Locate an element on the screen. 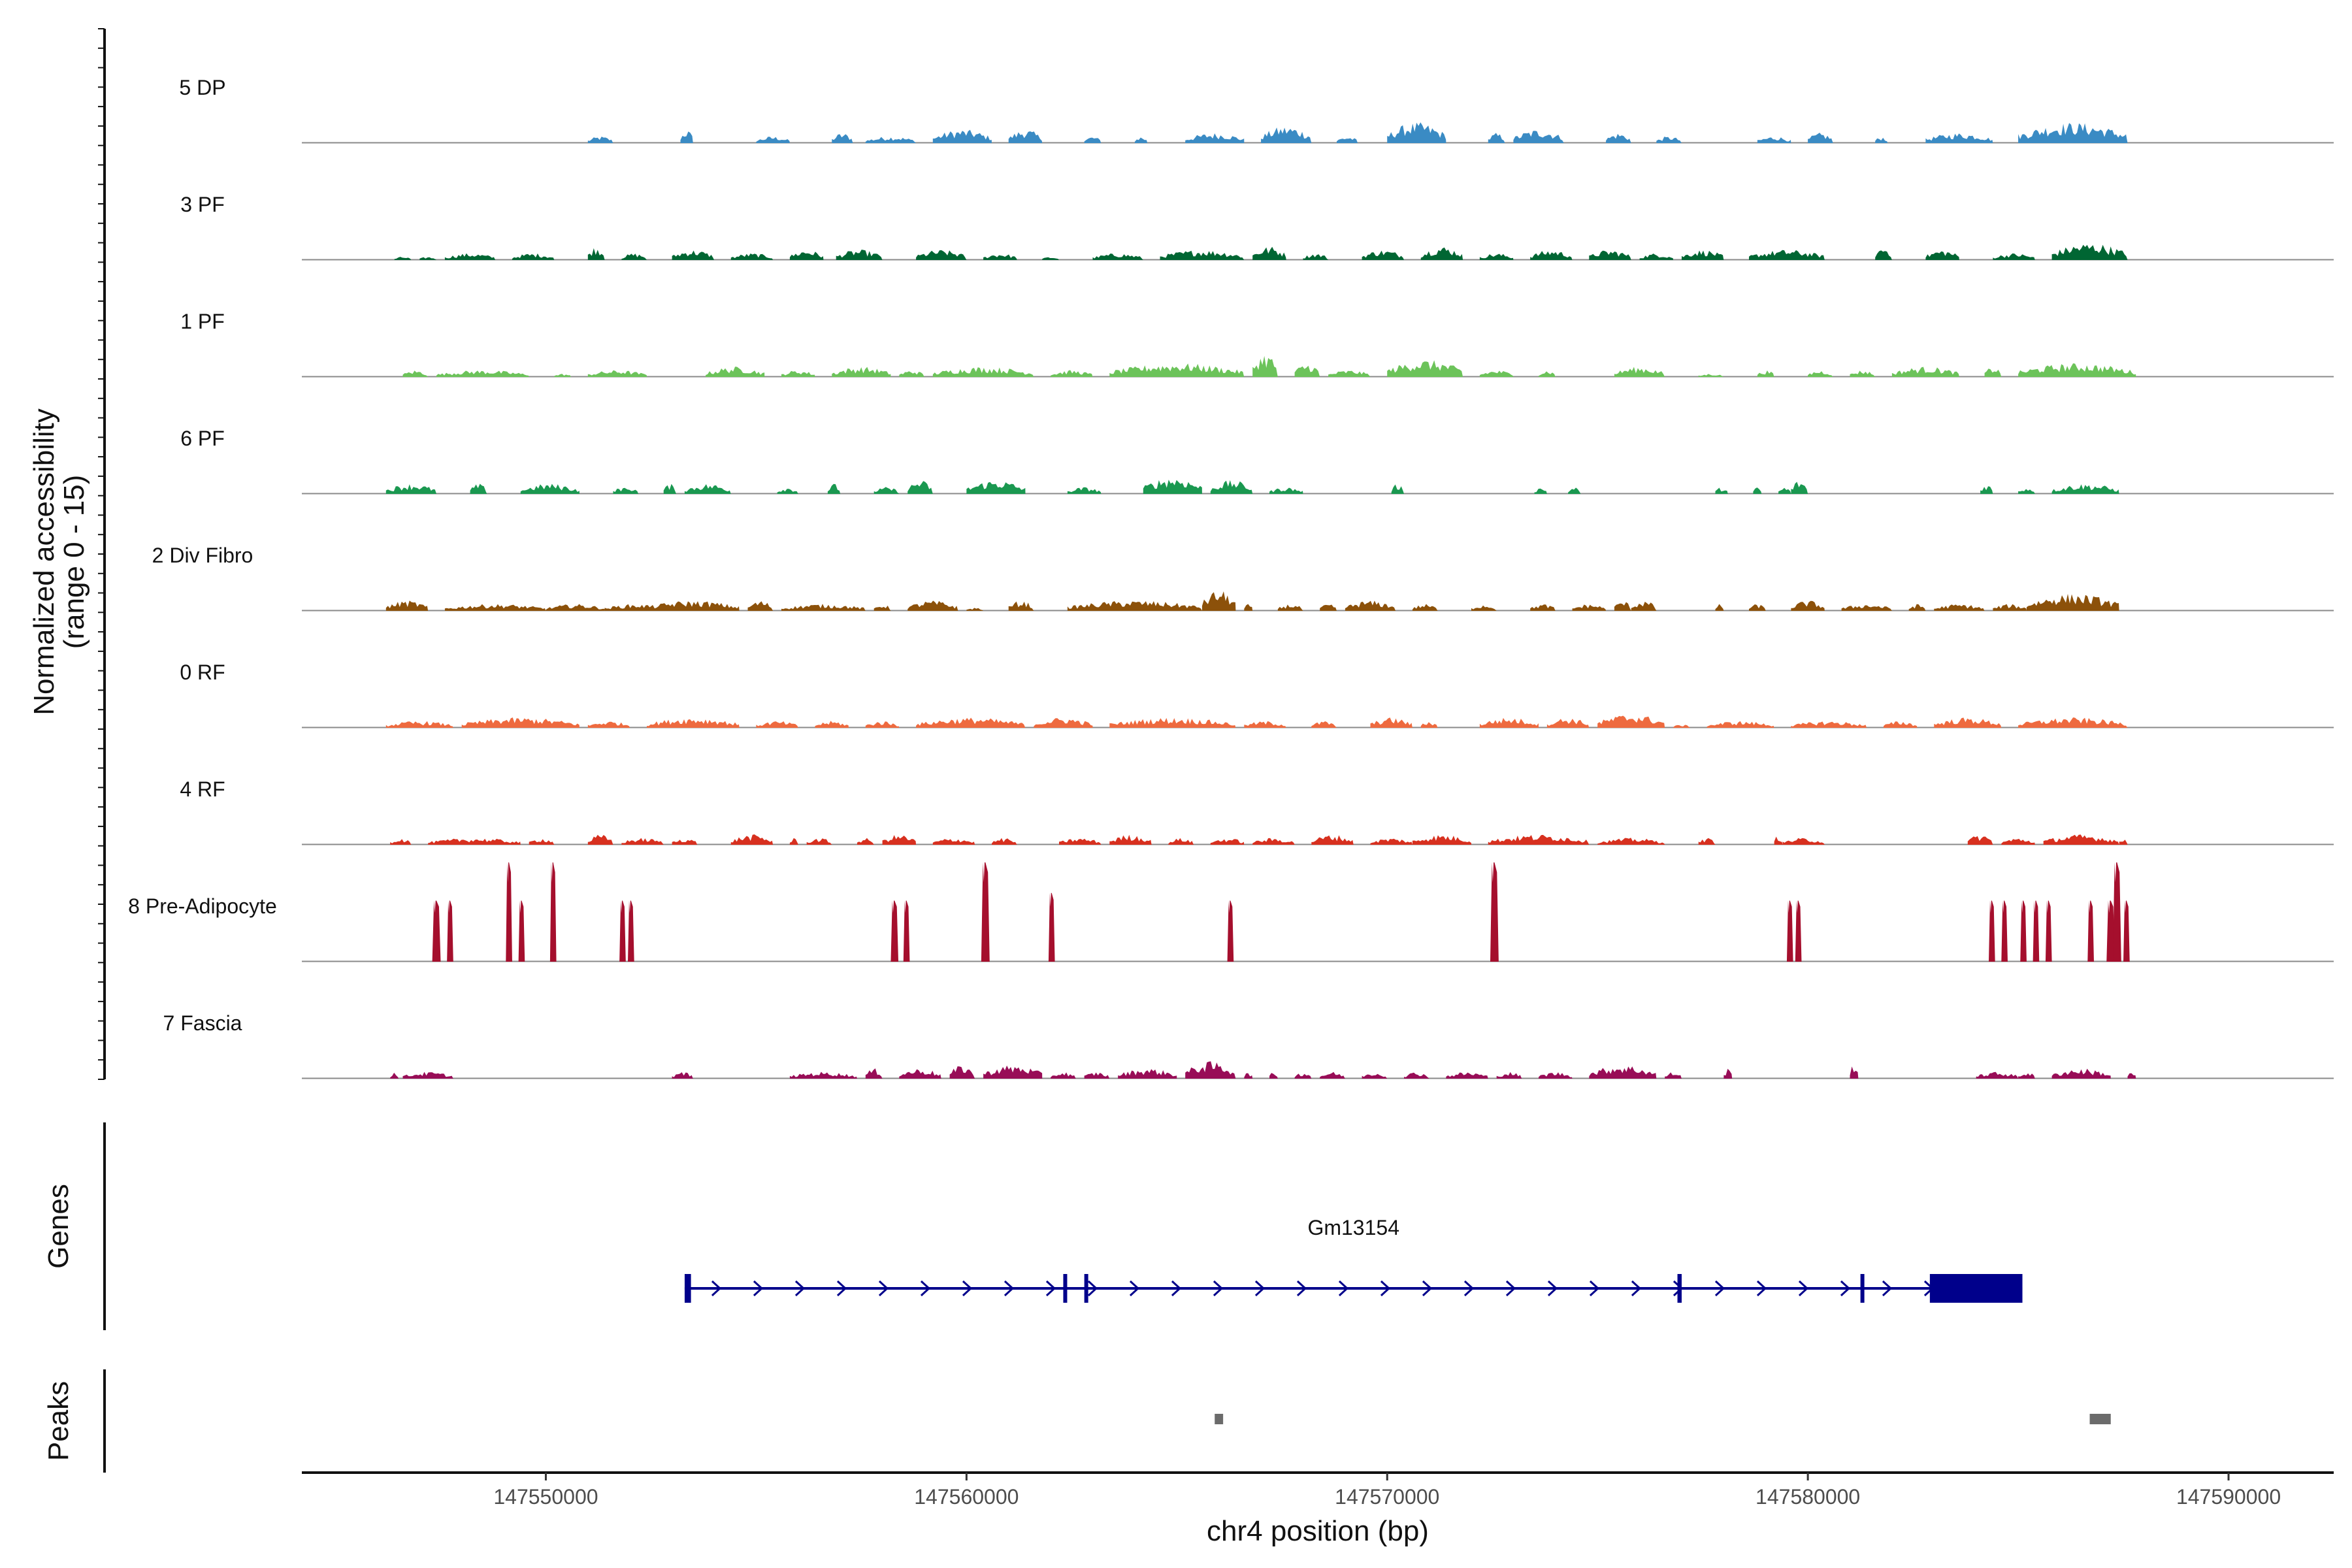 The height and width of the screenshot is (1568, 2352). peak-marks is located at coordinates (1663, 1419).